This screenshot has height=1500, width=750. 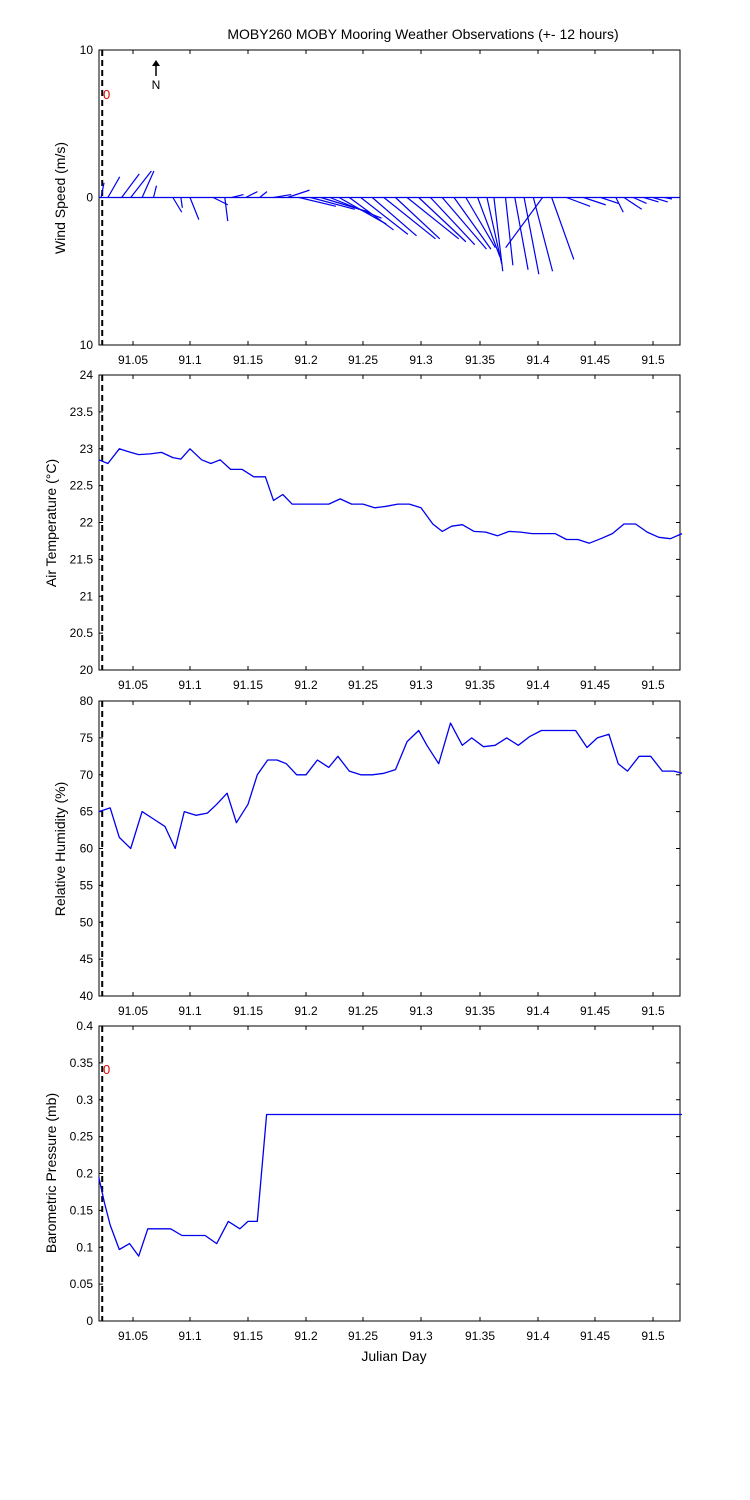 What do you see at coordinates (156, 76) in the screenshot?
I see `north-indicator: N` at bounding box center [156, 76].